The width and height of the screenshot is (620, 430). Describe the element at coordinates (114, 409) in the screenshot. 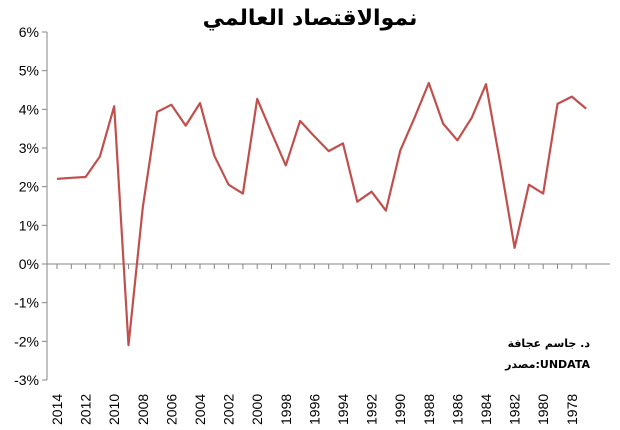

I see `x-tick-label: 2010` at that location.